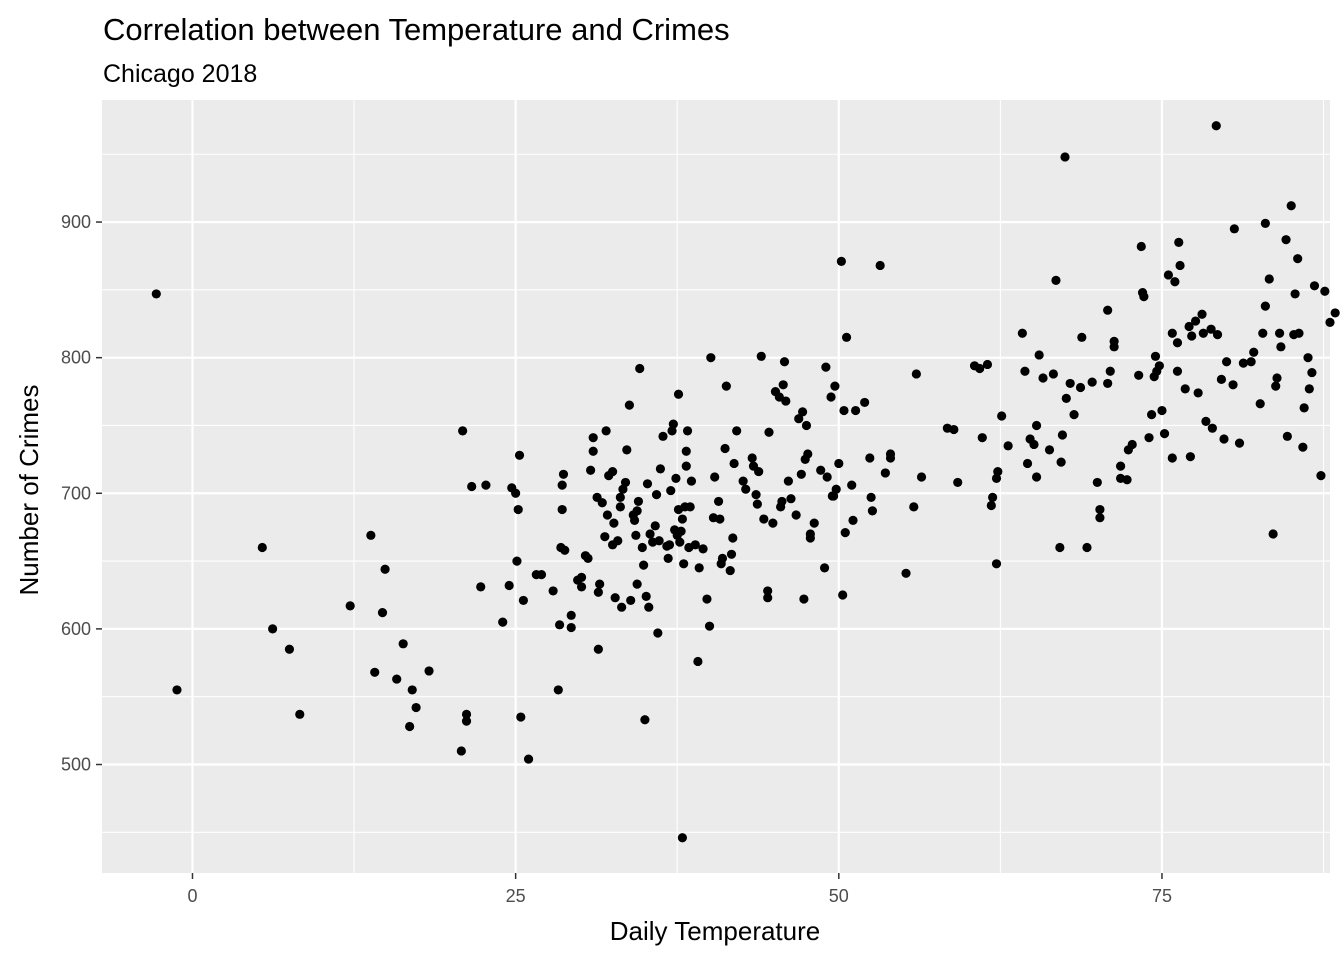 This screenshot has width=1344, height=960. Describe the element at coordinates (29, 490) in the screenshot. I see `y-axis-title: Number of Crimes` at that location.